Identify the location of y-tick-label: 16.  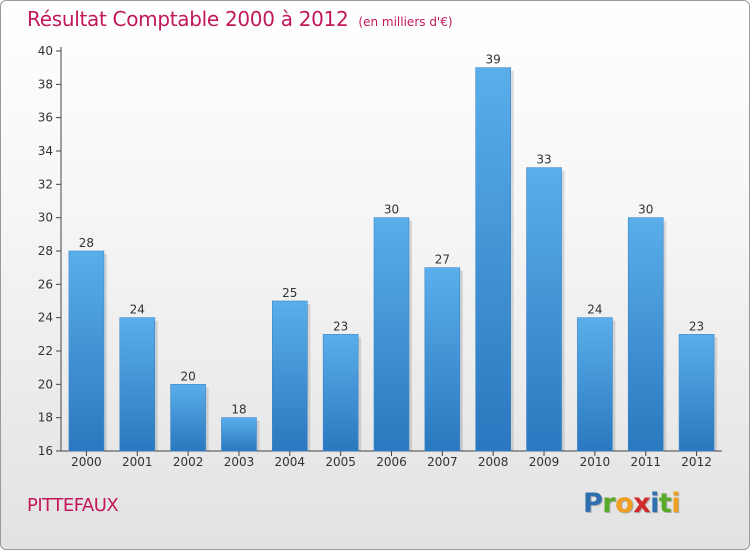
(45, 451).